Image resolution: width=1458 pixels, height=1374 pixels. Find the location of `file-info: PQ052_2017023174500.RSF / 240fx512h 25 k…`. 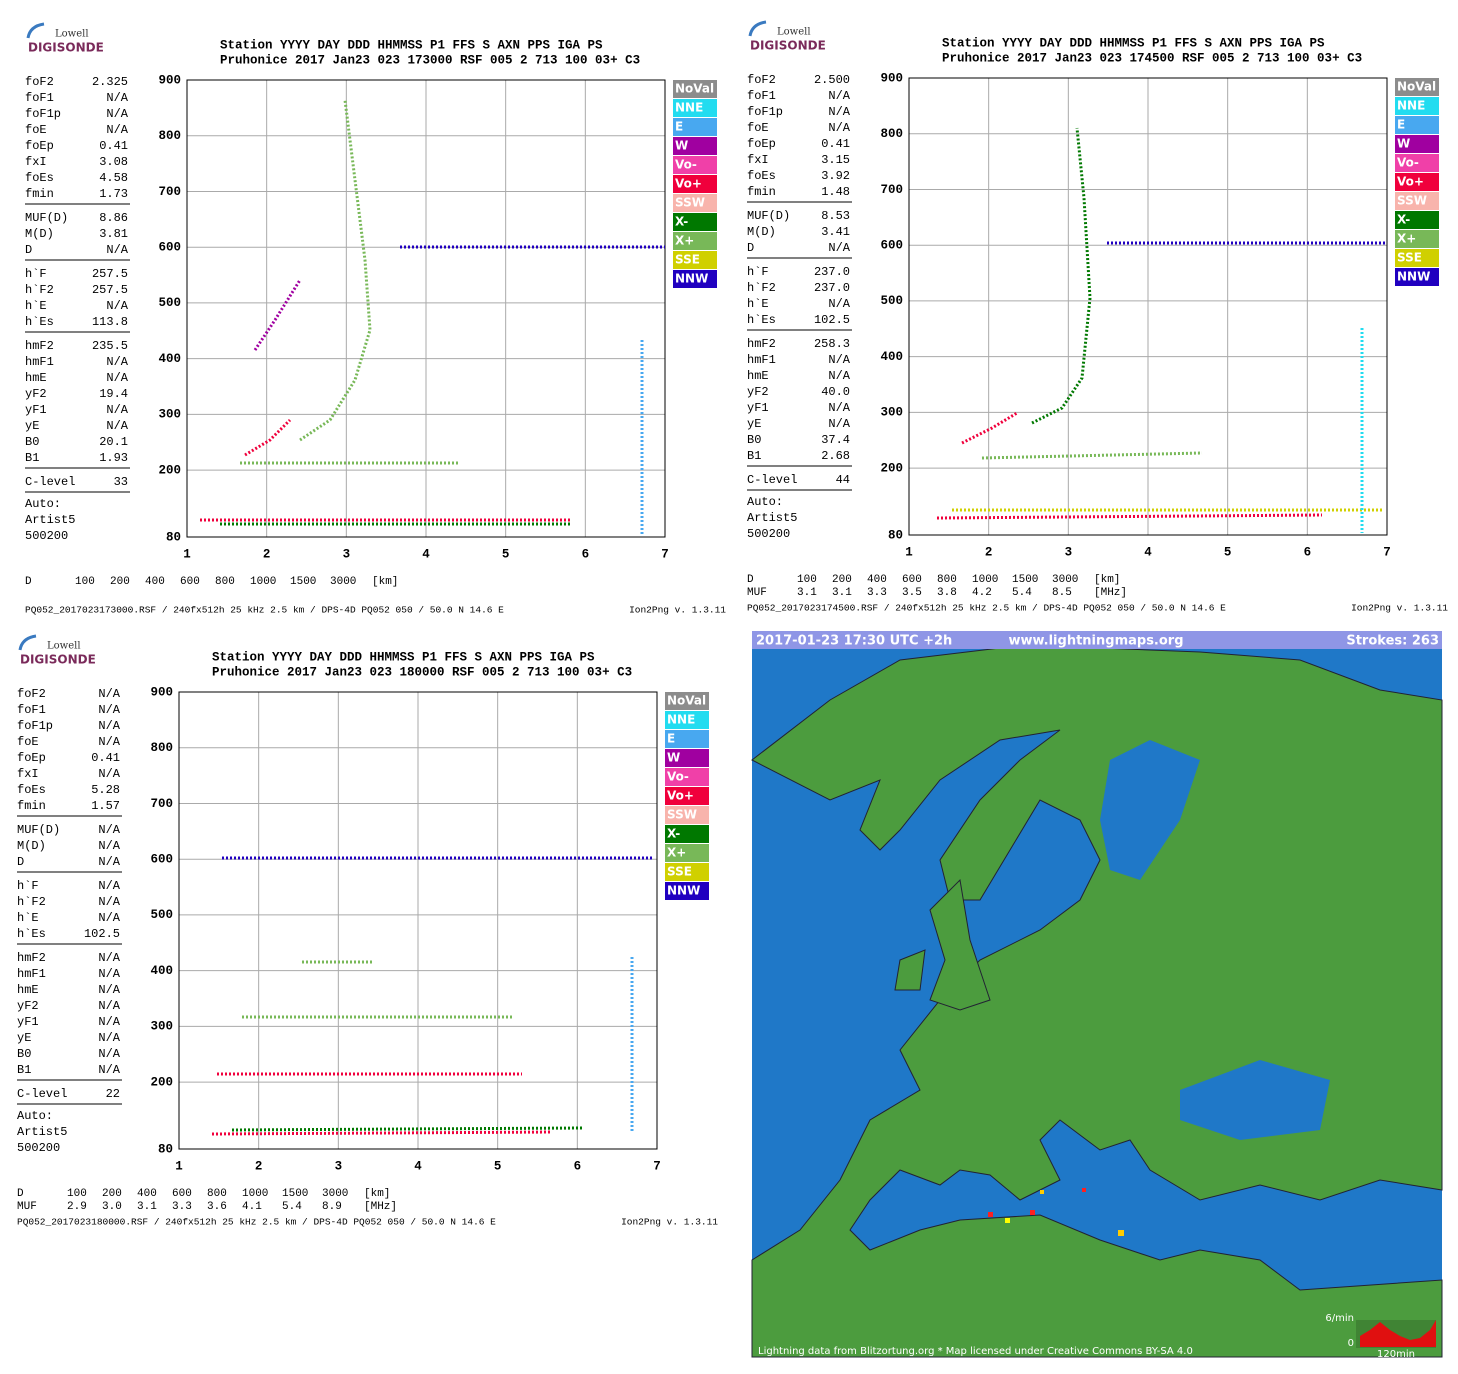

file-info: PQ052_2017023174500.RSF / 240fx512h 25 k… is located at coordinates (986, 608).